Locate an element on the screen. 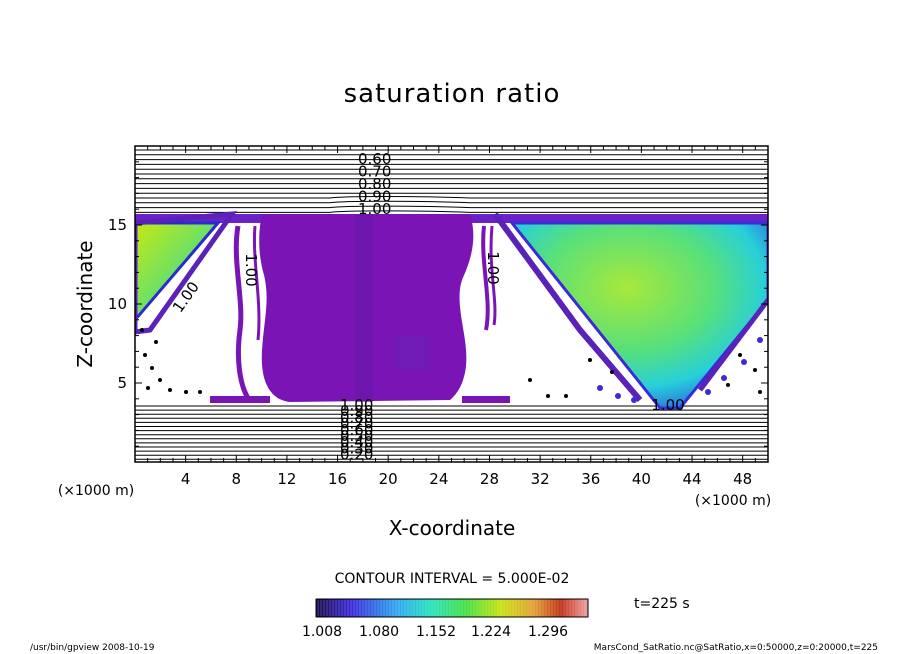 Image resolution: width=904 pixels, height=654 pixels. x-tick-label: 8 is located at coordinates (237, 479).